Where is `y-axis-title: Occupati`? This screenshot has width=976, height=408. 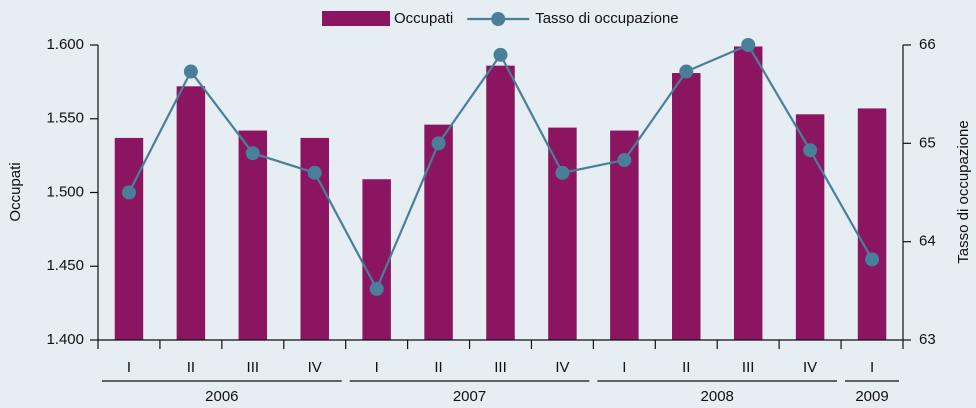 y-axis-title: Occupati is located at coordinates (15, 191).